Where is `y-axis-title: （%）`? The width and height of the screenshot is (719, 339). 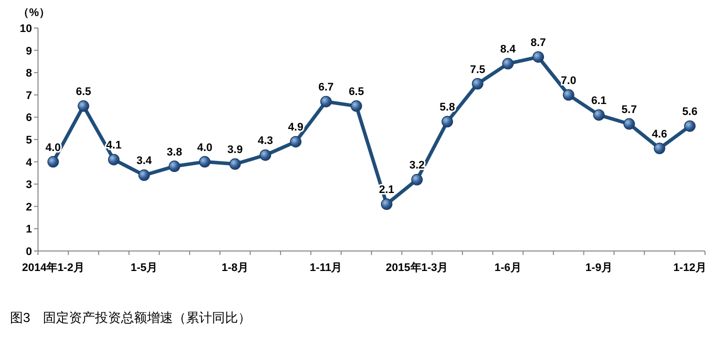
y-axis-title: （%） is located at coordinates (34, 13).